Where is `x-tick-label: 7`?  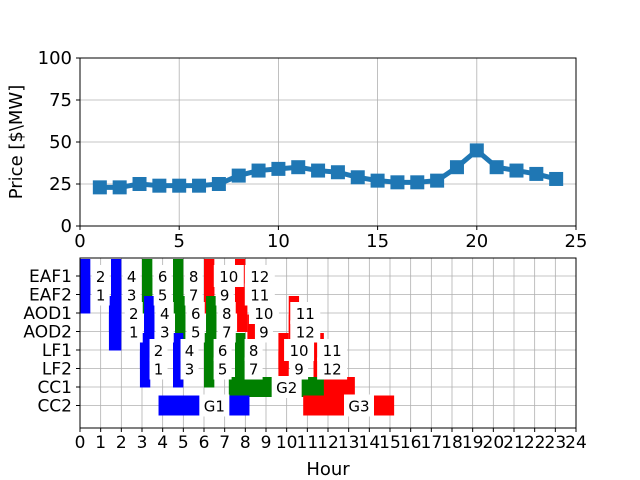 x-tick-label: 7 is located at coordinates (224, 443).